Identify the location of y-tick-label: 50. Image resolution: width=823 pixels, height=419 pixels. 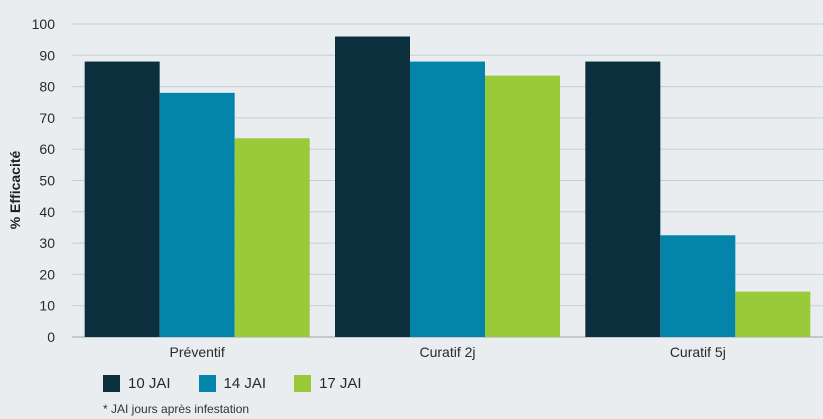
(47, 181).